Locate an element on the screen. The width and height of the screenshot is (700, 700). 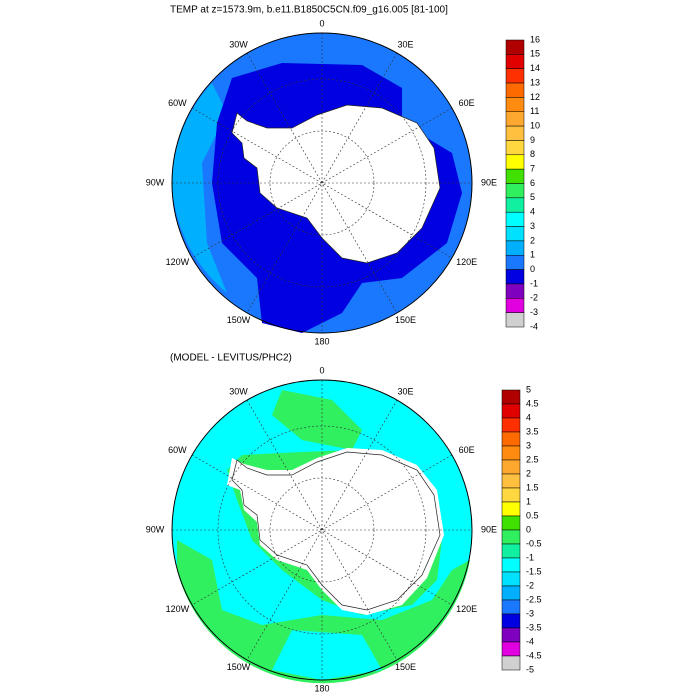
colorbar-label: 13 is located at coordinates (535, 82).